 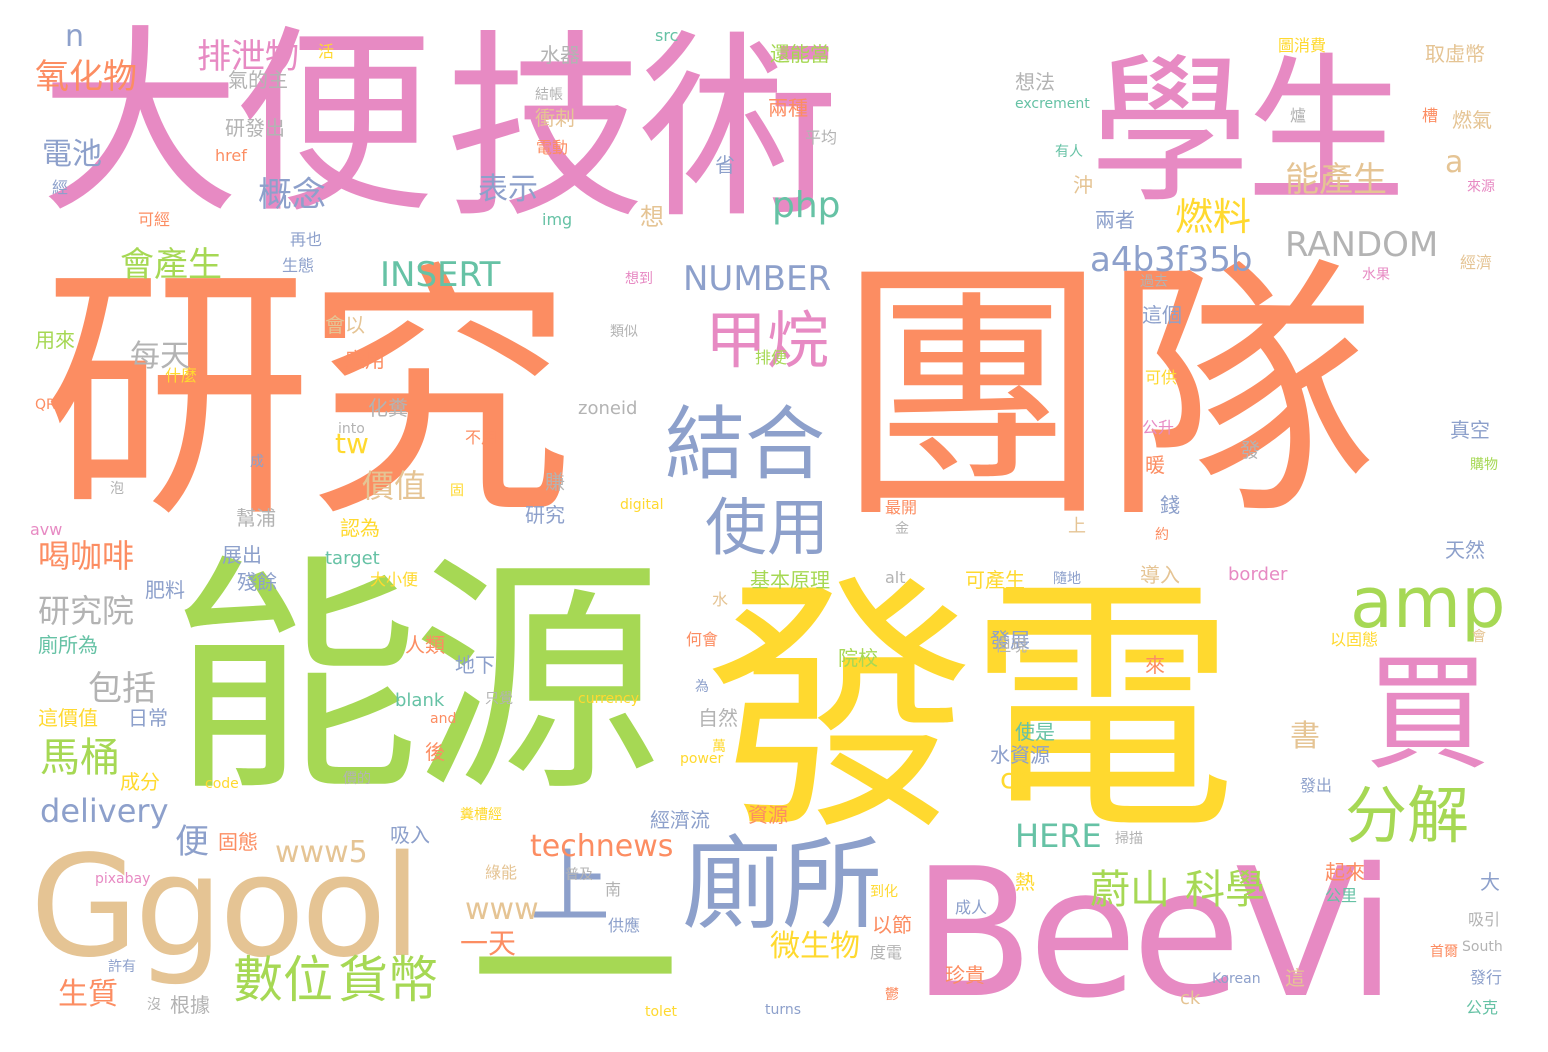 What do you see at coordinates (718, 718) in the screenshot?
I see `word: 自然` at bounding box center [718, 718].